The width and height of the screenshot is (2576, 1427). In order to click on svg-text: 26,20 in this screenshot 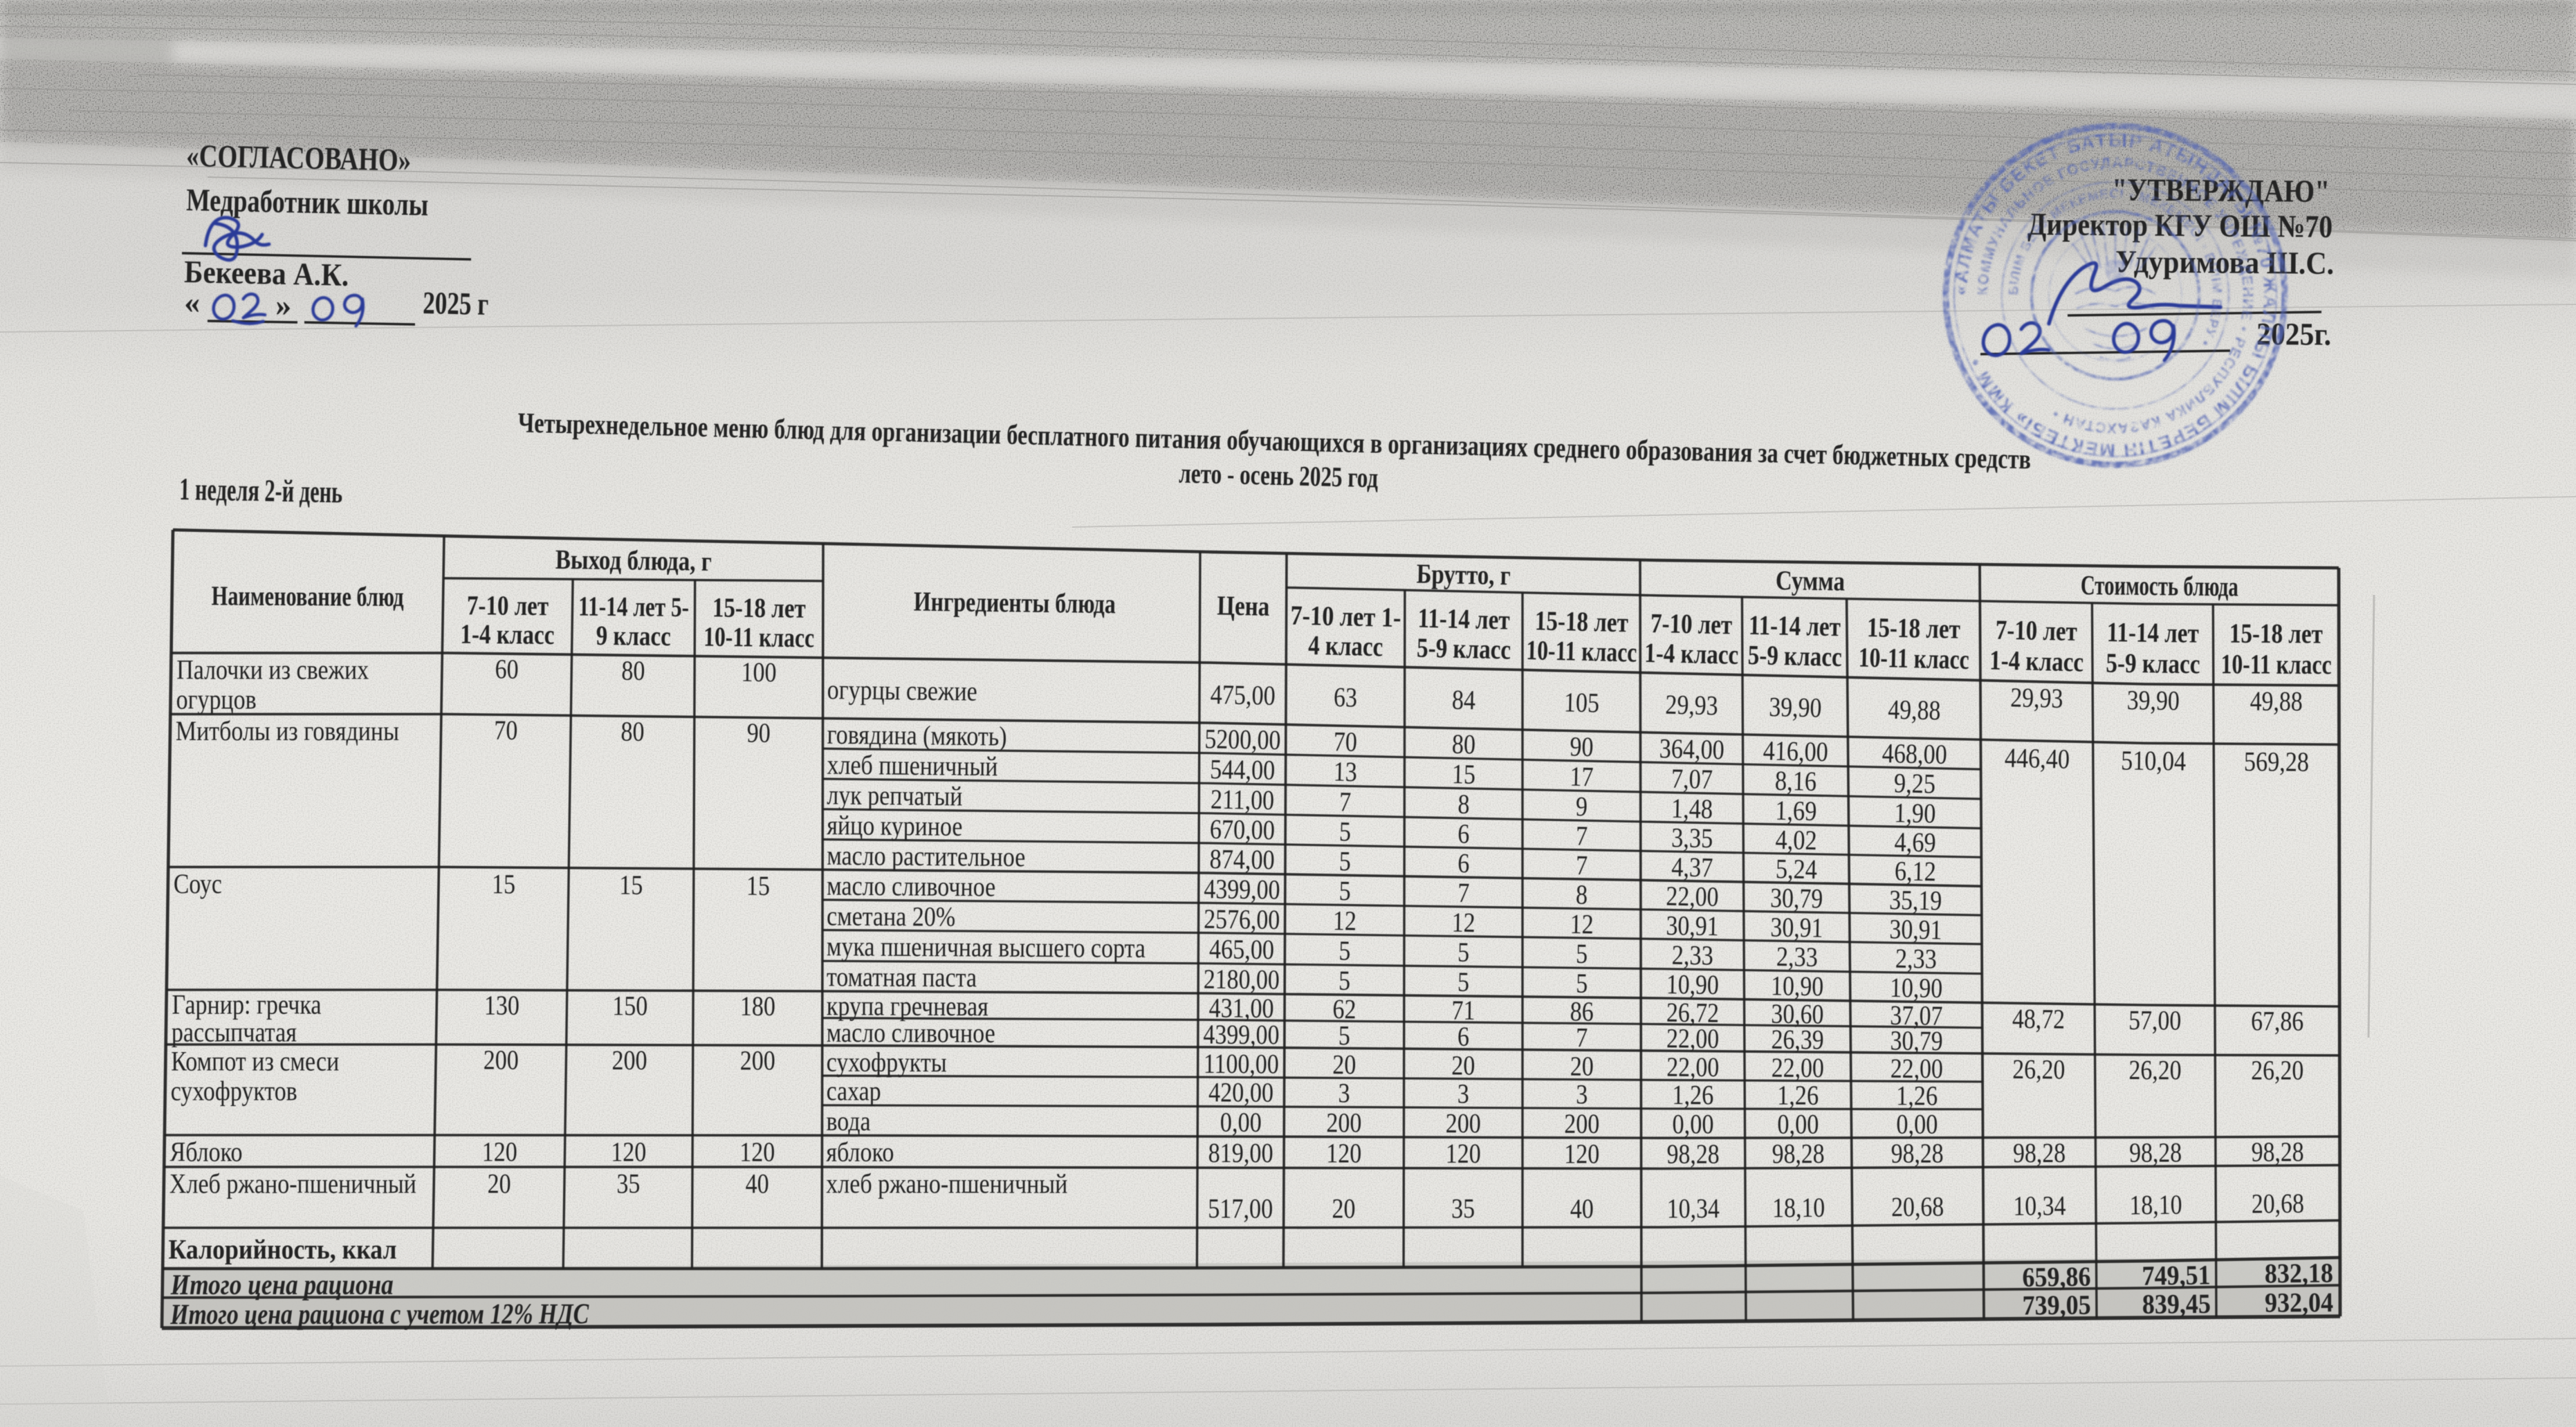, I will do `click(2277, 1069)`.